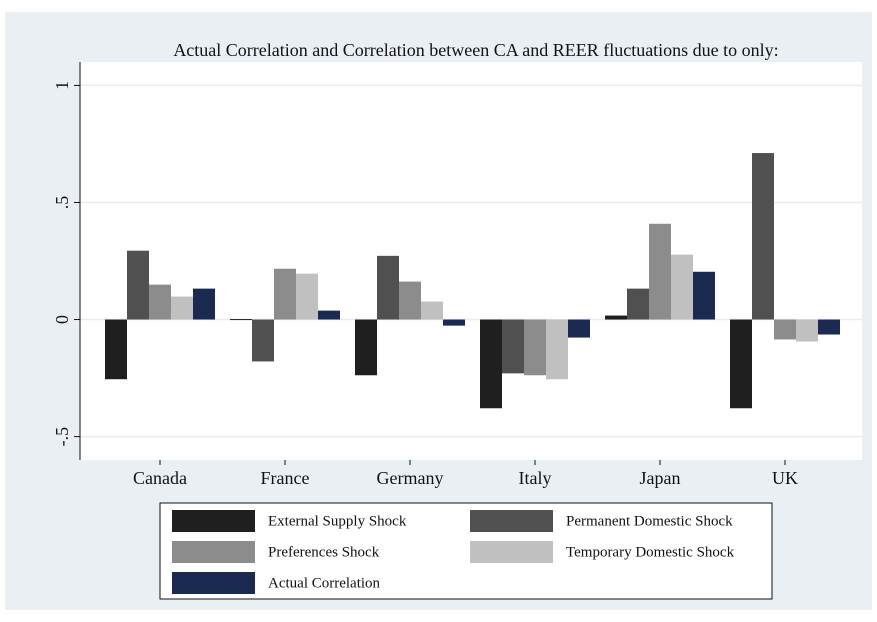  What do you see at coordinates (324, 583) in the screenshot?
I see `legend-label: Actual Correlation` at bounding box center [324, 583].